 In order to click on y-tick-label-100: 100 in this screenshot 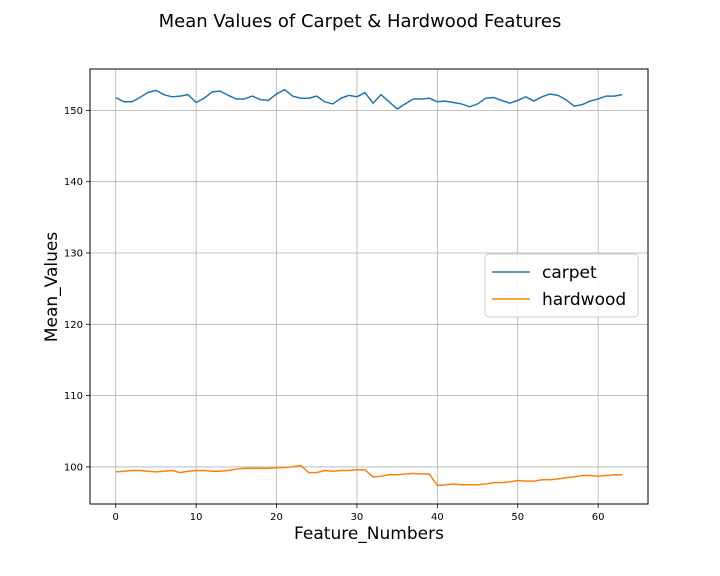, I will do `click(73, 467)`.